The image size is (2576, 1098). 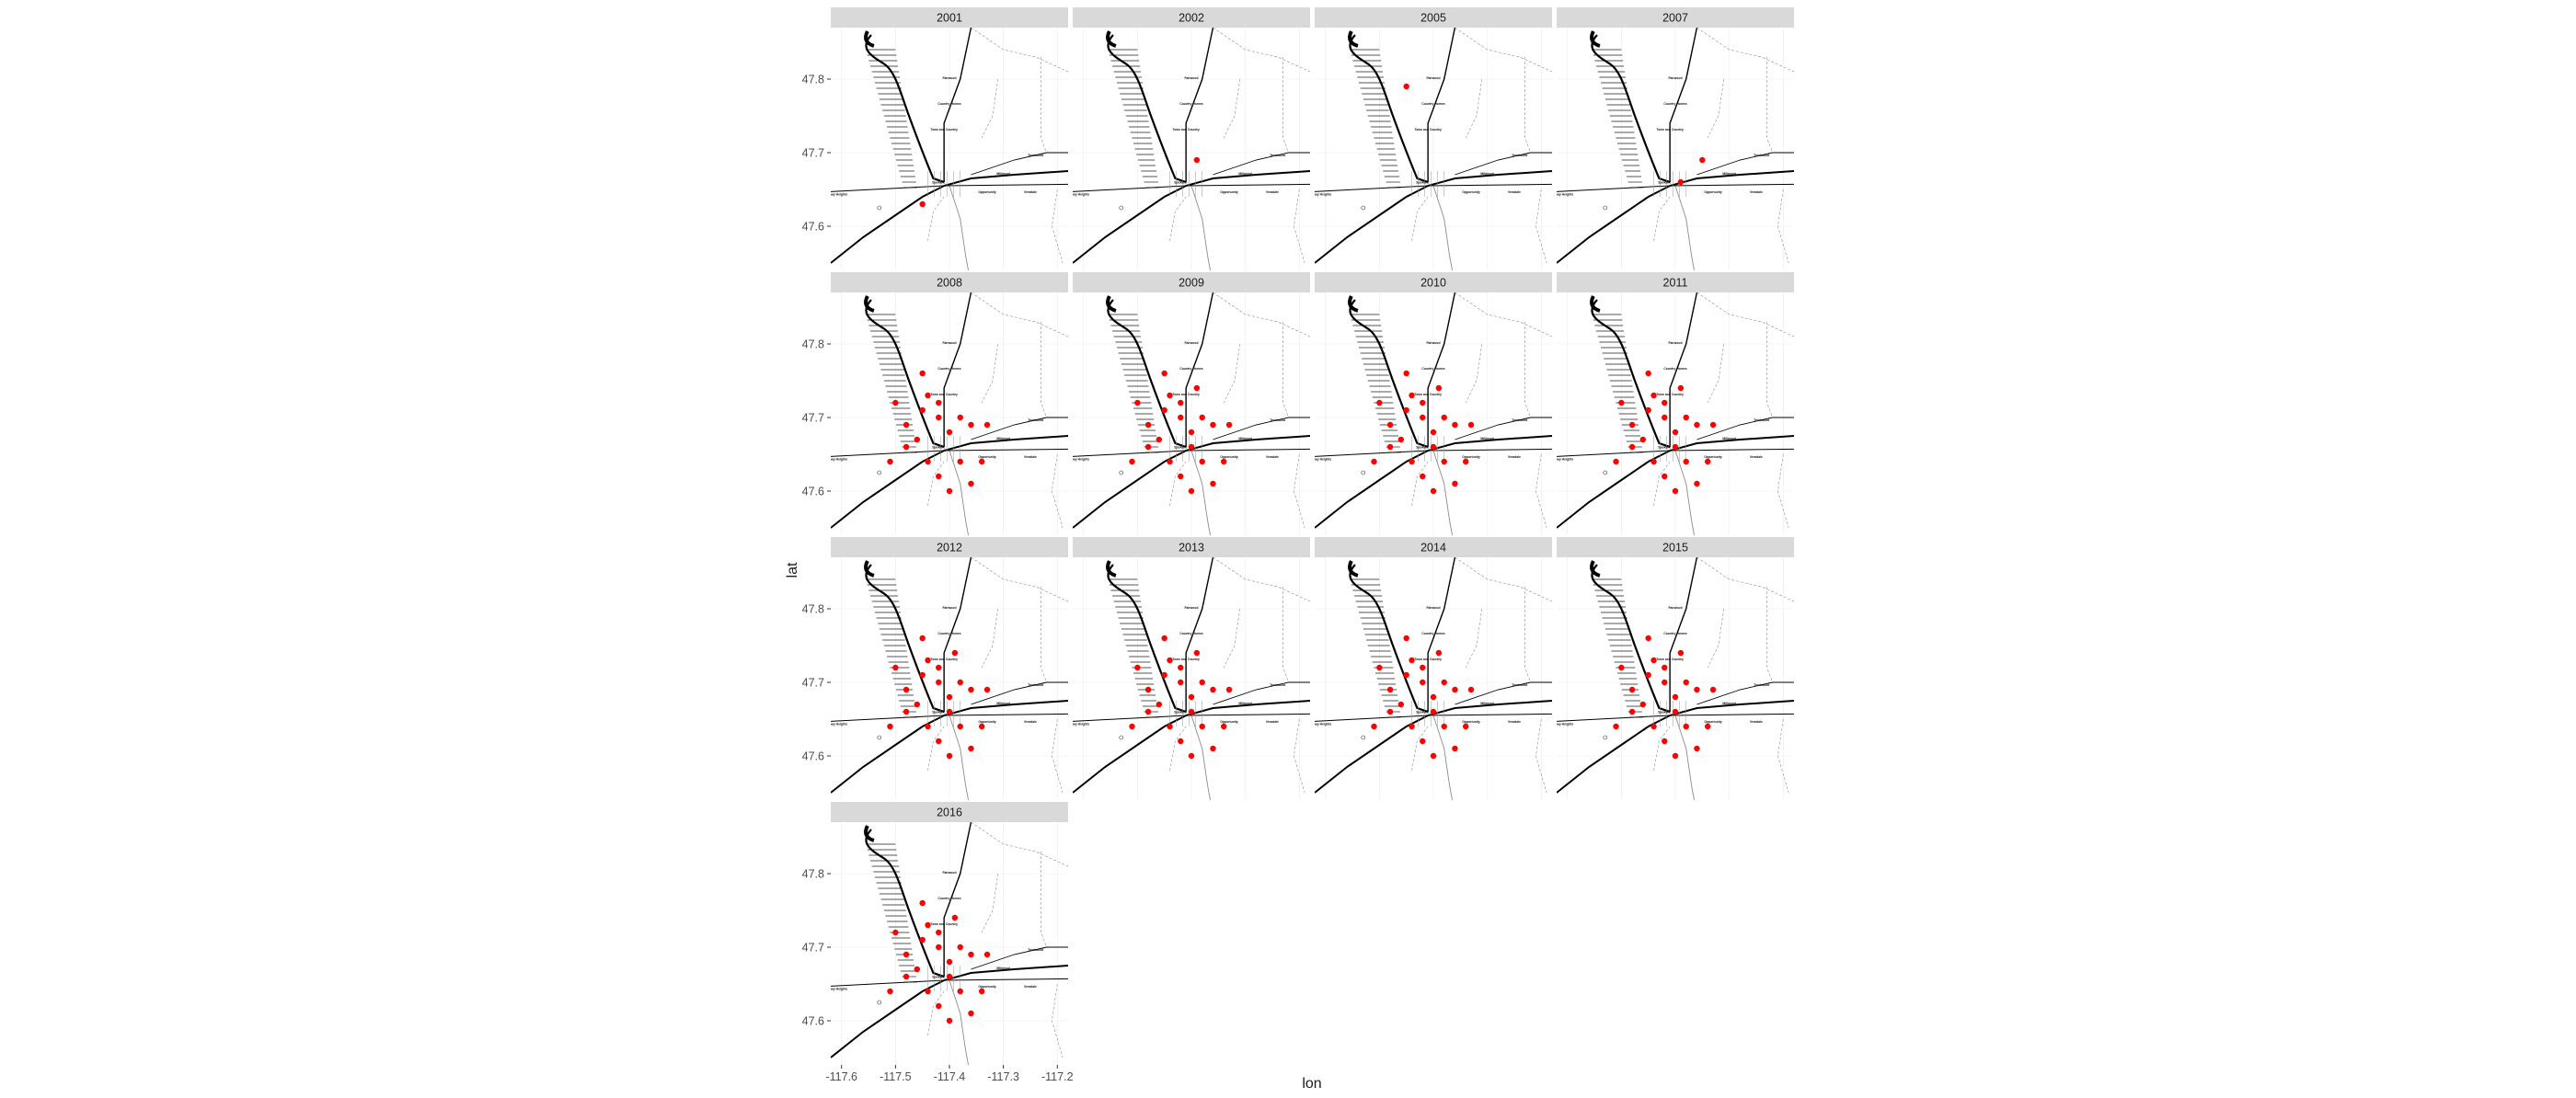 What do you see at coordinates (949, 19) in the screenshot?
I see `facet-strip-label: 2001` at bounding box center [949, 19].